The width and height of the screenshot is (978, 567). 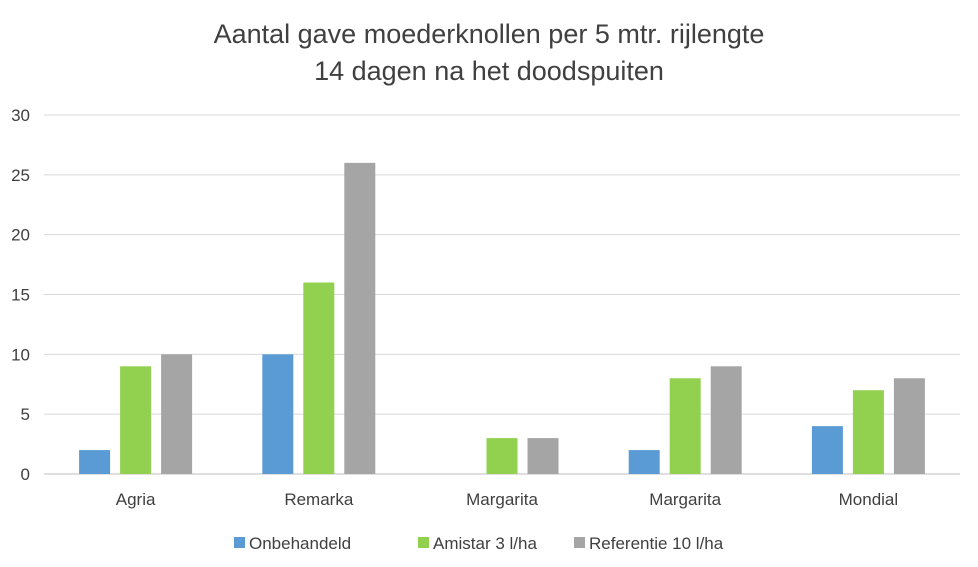 I want to click on y-axis-tick-labels: 0 5 10 15 20 25 30, so click(x=20, y=295).